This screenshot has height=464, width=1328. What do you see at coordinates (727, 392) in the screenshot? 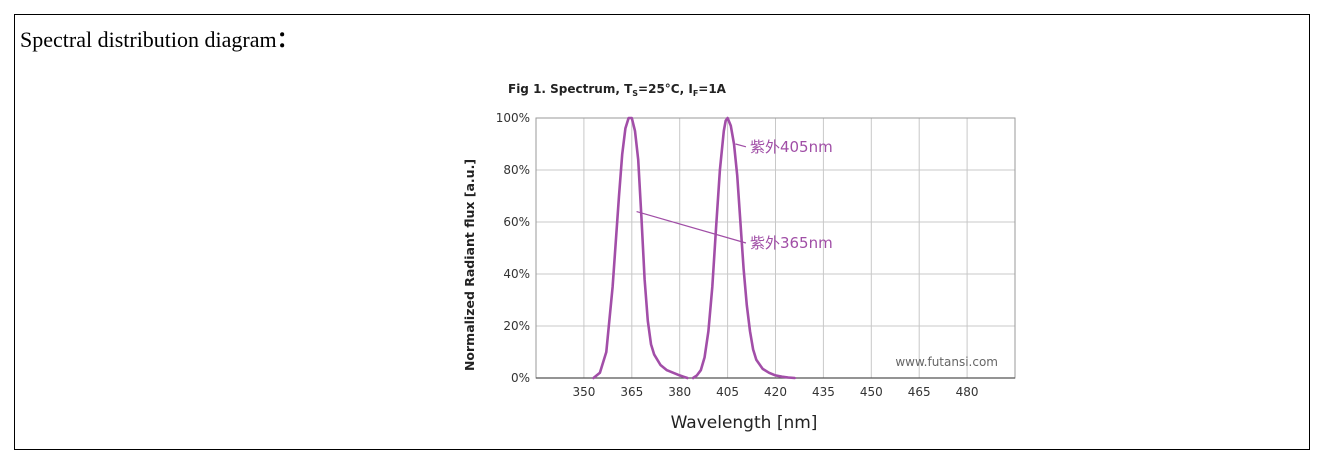
I see `x-tick-label: 405` at bounding box center [727, 392].